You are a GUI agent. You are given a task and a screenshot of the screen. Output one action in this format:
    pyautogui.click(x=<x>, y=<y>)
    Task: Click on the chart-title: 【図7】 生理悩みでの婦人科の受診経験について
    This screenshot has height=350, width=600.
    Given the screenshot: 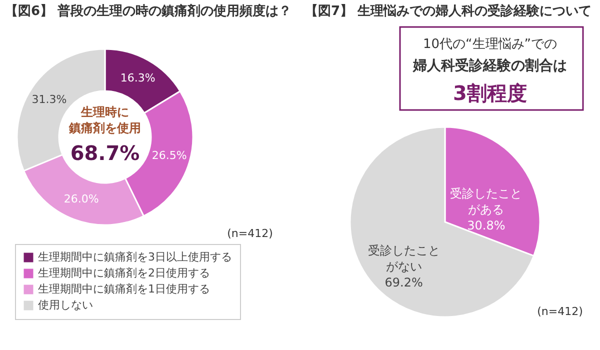 What is the action you would take?
    pyautogui.click(x=448, y=11)
    